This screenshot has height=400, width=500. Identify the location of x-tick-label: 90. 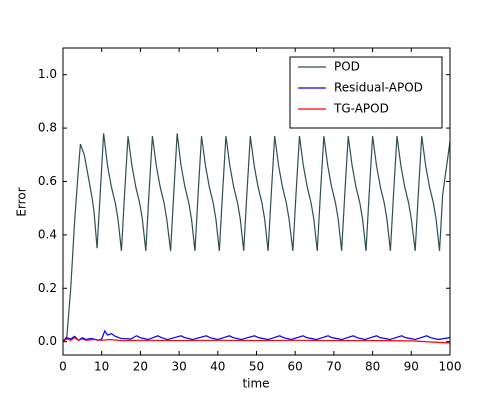
(411, 367).